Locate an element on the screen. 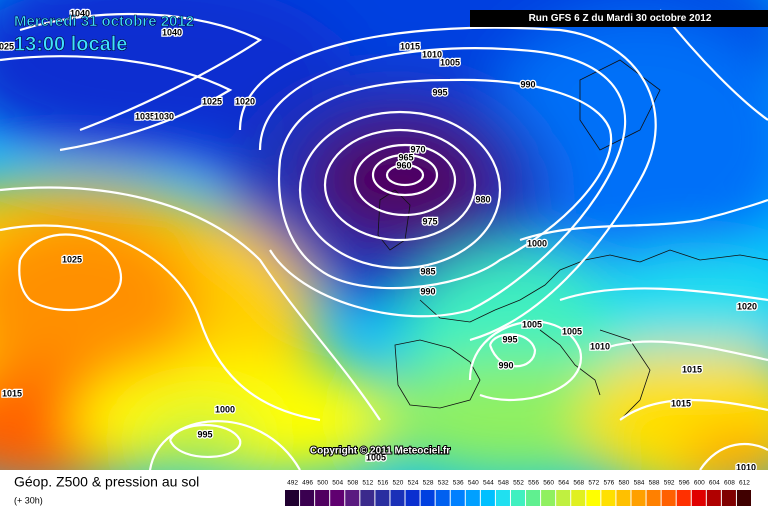 This screenshot has height=517, width=768. isobar-label: 985 is located at coordinates (427, 271).